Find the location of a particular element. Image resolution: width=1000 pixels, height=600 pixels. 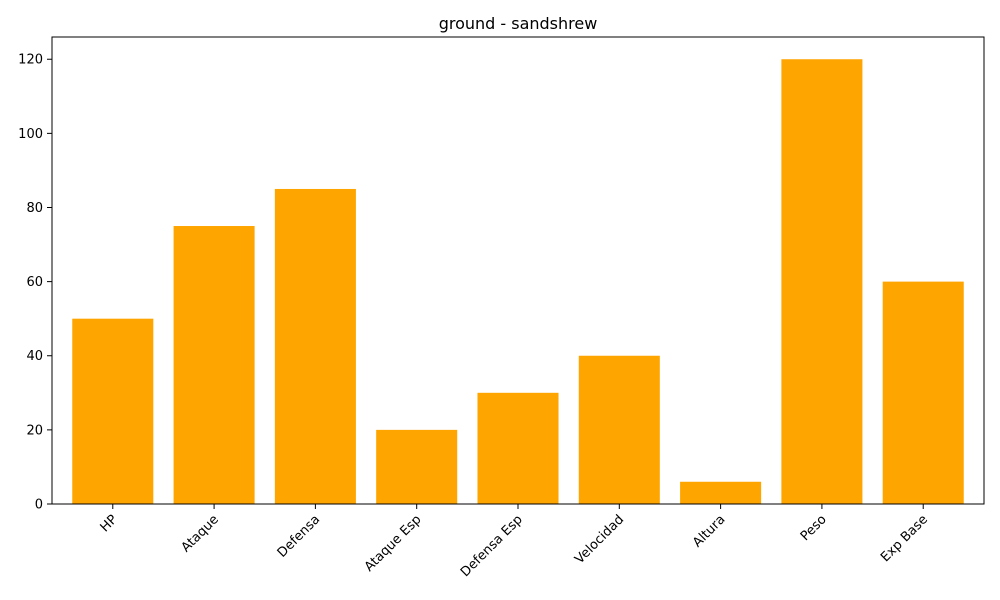

bar-ataque is located at coordinates (214, 365).